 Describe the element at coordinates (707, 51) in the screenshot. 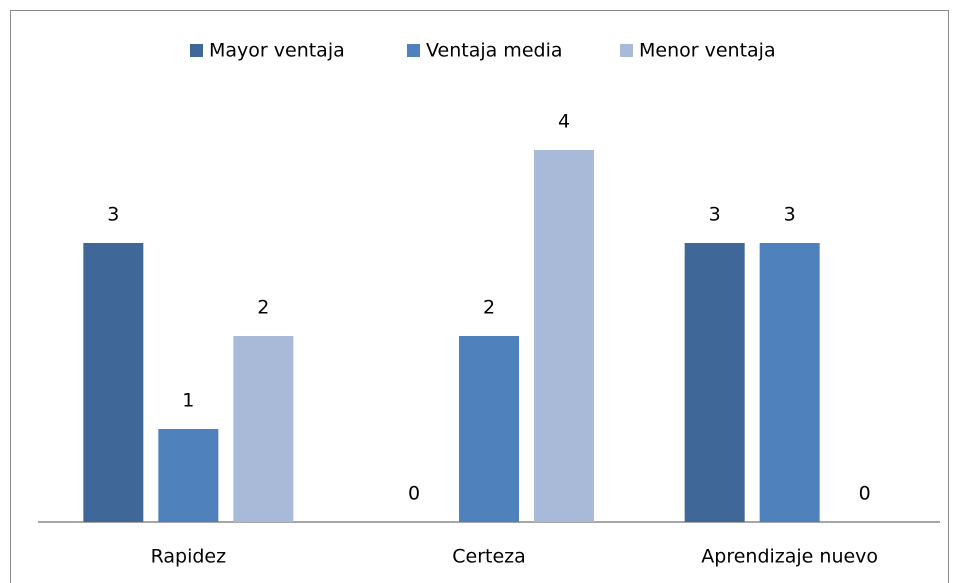

I see `legend-label: Menor ventaja` at that location.